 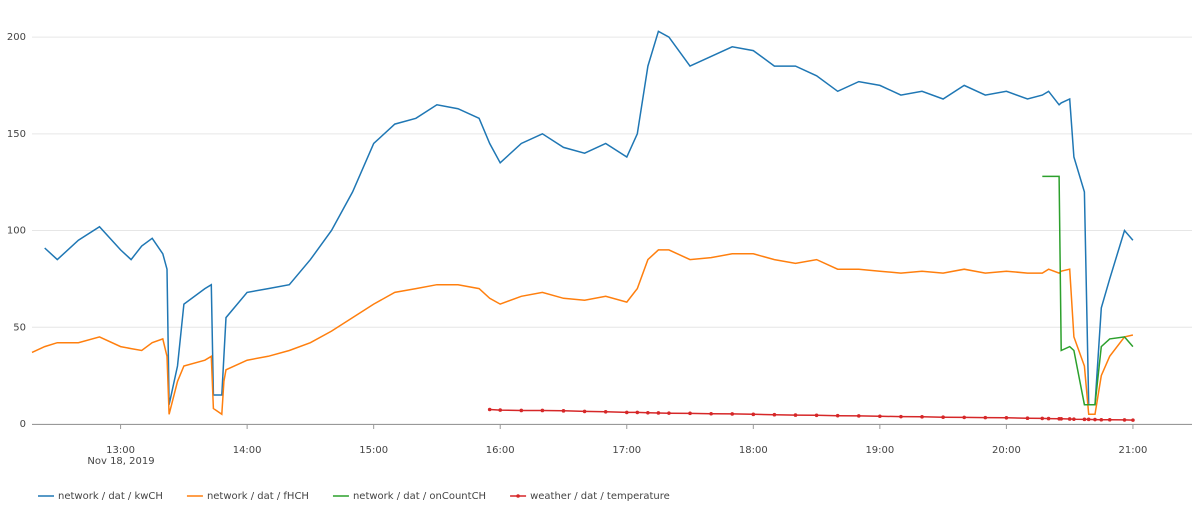 I want to click on x-date-label: Nov 18, 2019, so click(x=120, y=461).